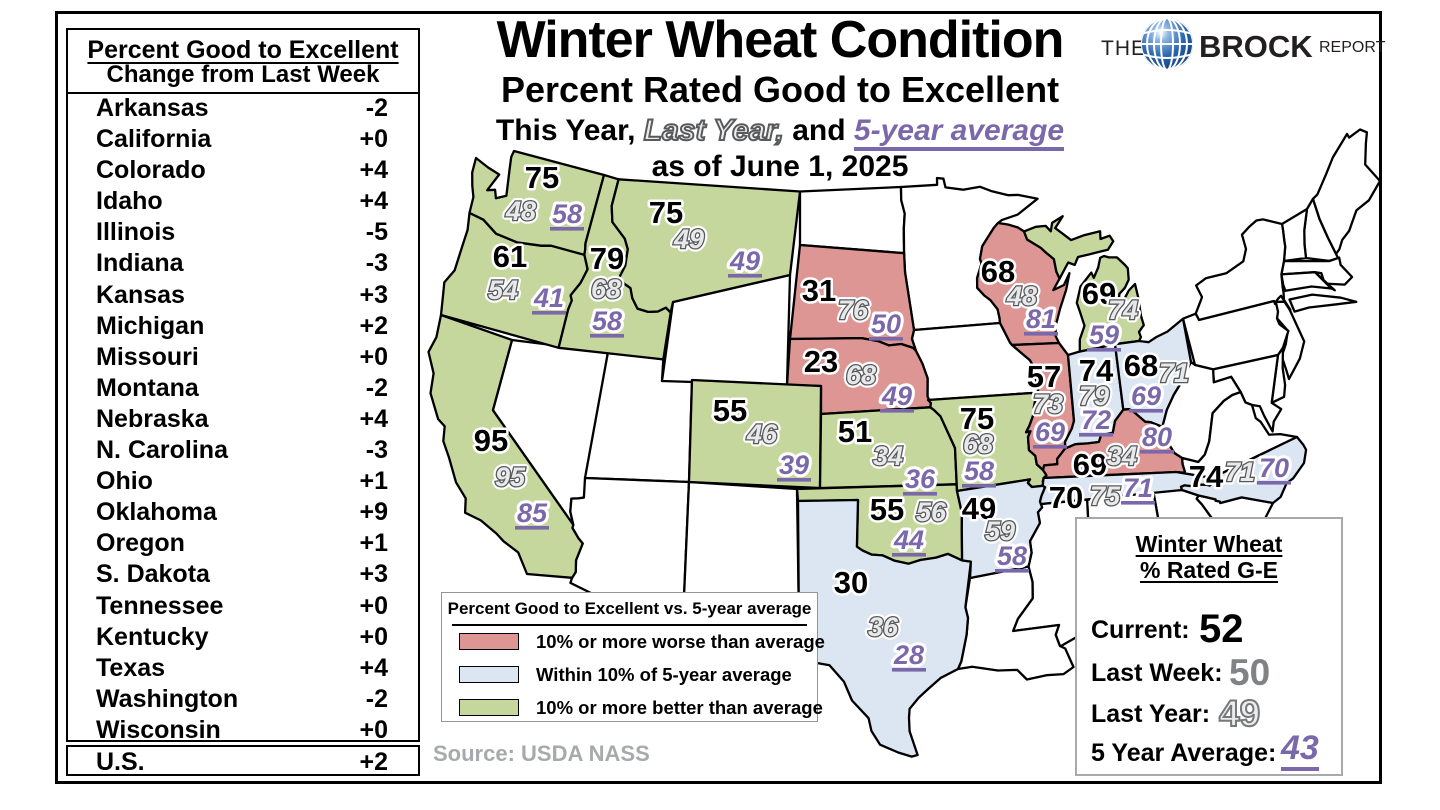 This screenshot has width=1440, height=810. What do you see at coordinates (129, 201) in the screenshot?
I see `state-name: Idaho` at bounding box center [129, 201].